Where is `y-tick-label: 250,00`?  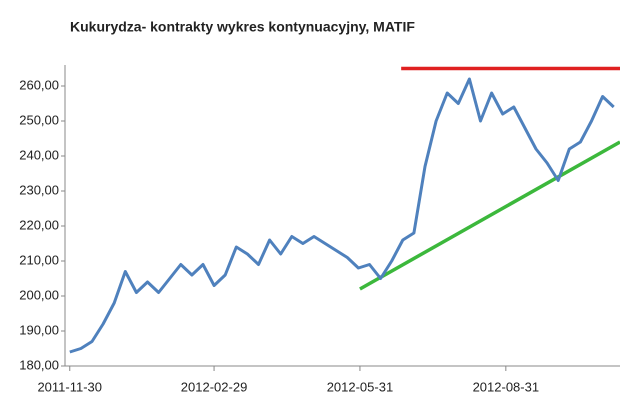 y-tick-label: 250,00 is located at coordinates (39, 119).